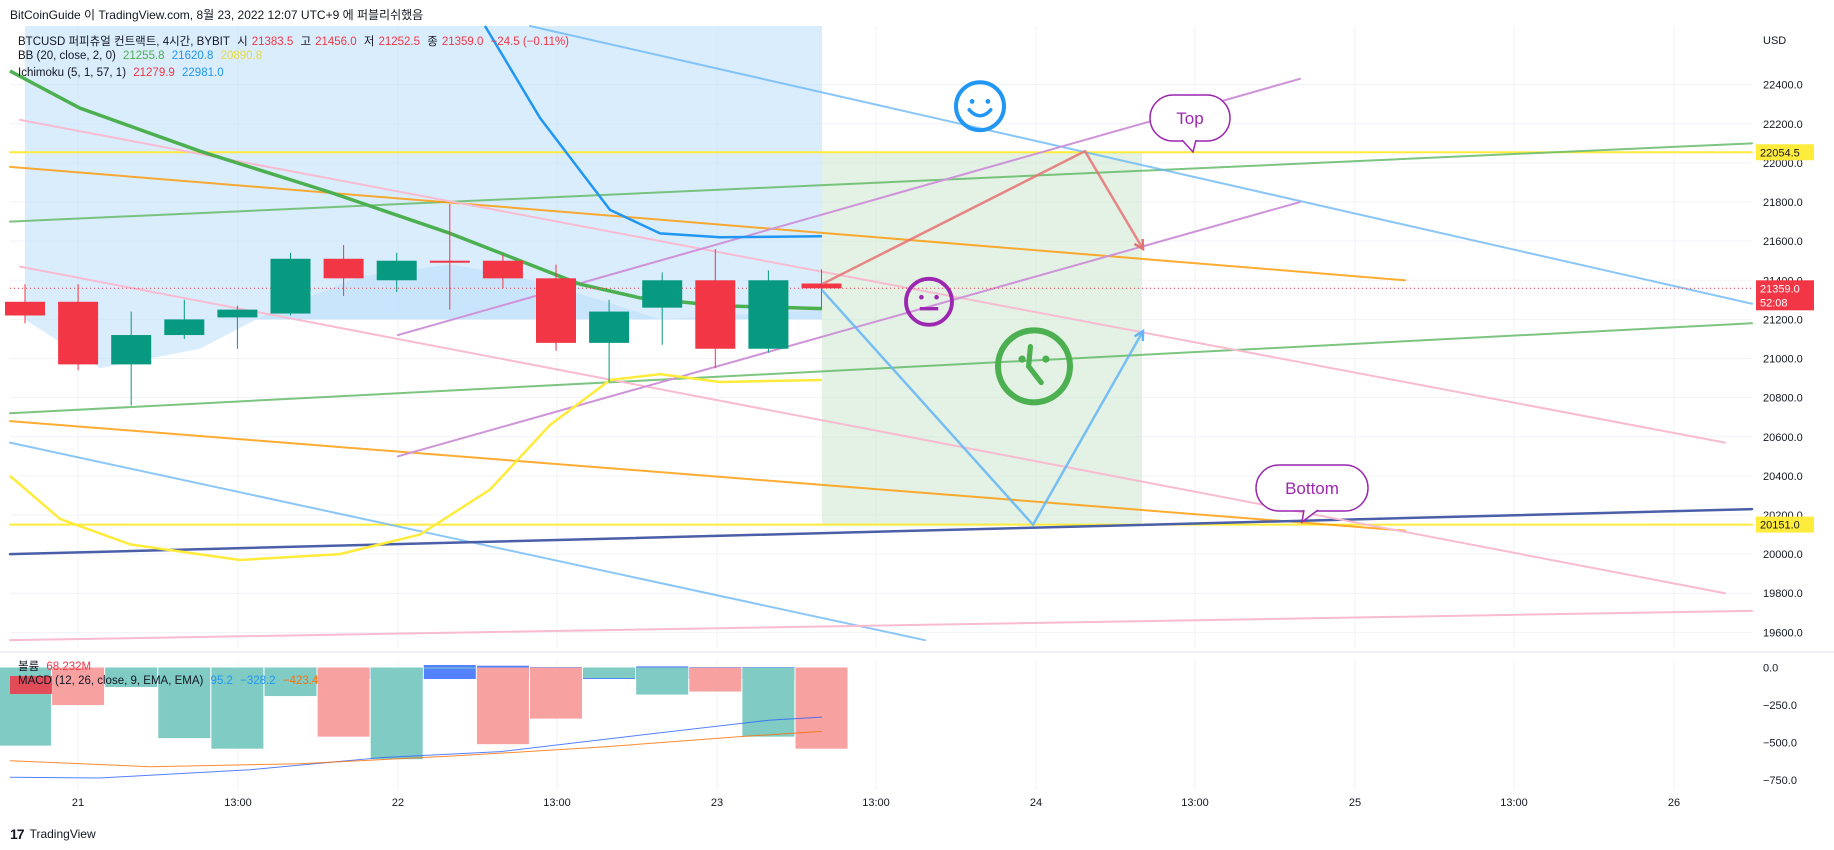 The height and width of the screenshot is (850, 1834). I want to click on trend-orange-lower, so click(707, 476).